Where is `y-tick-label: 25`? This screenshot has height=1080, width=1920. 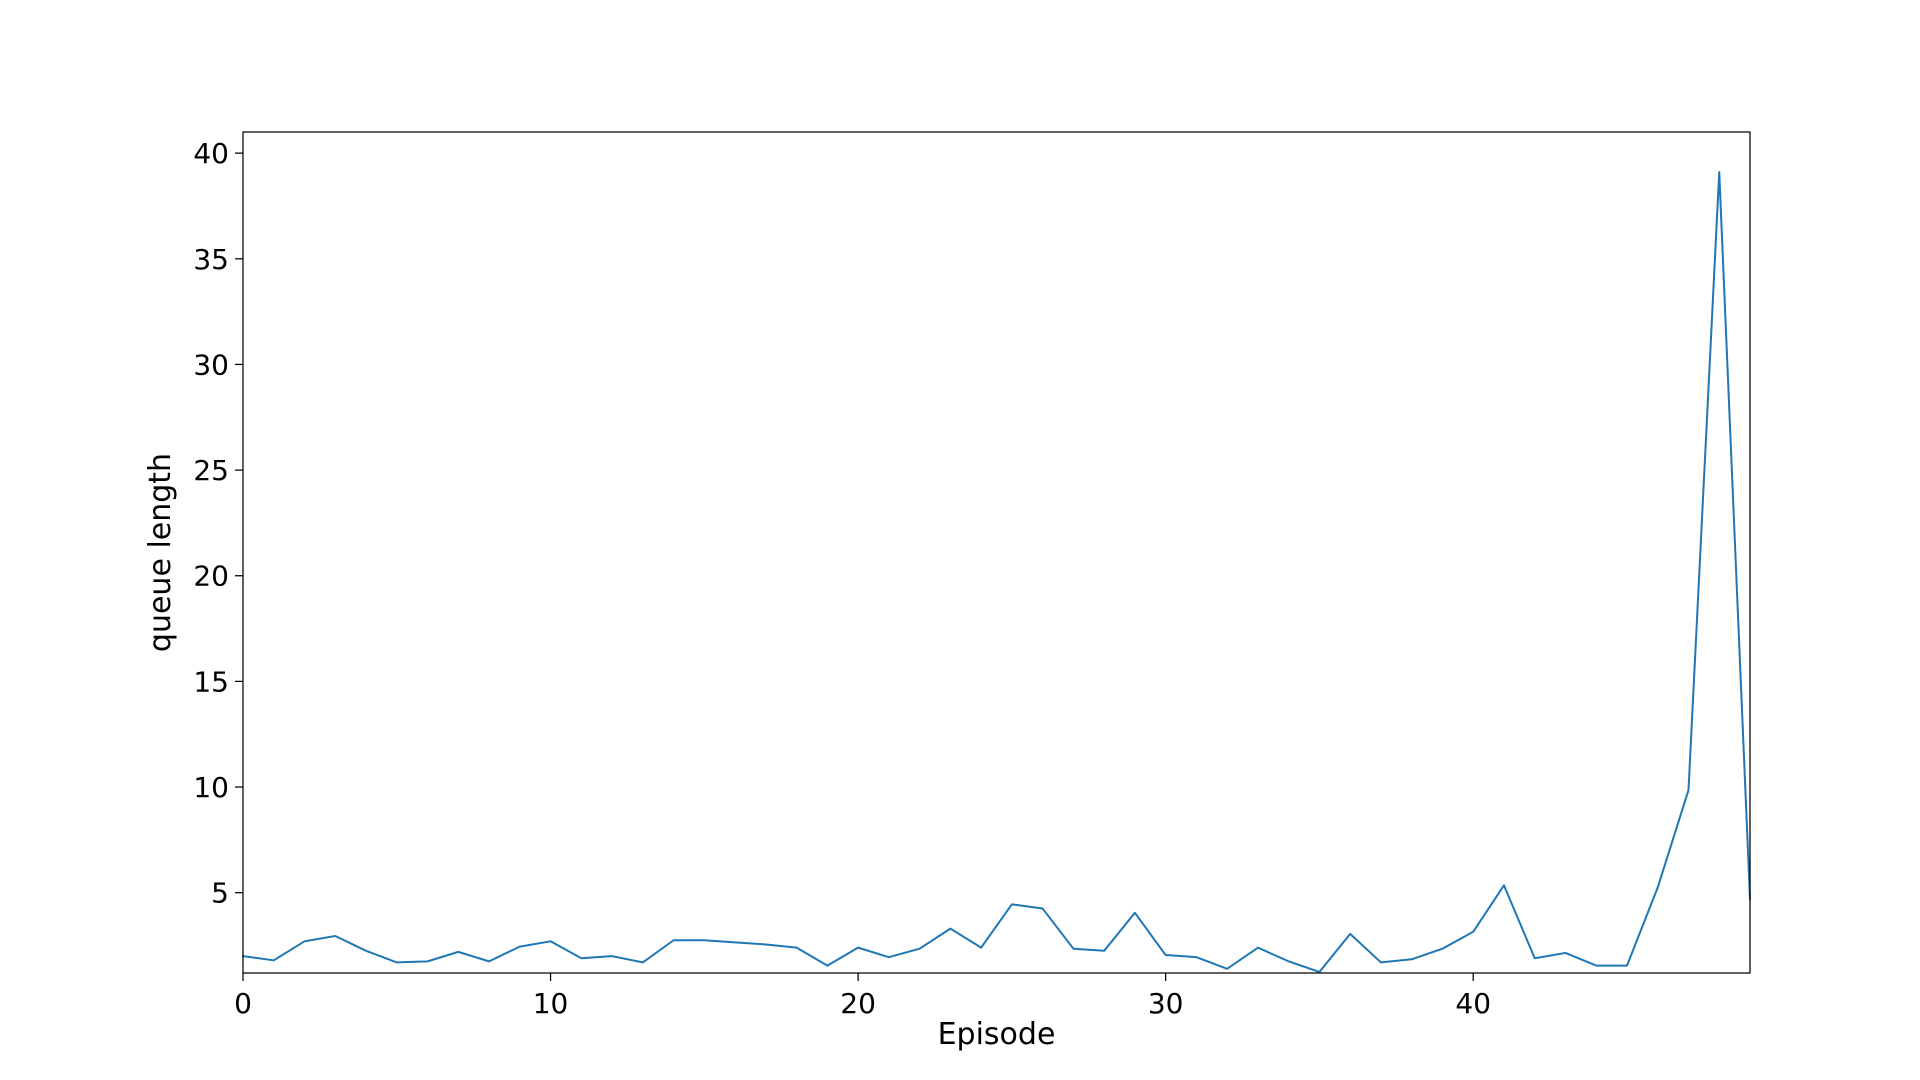
y-tick-label: 25 is located at coordinates (211, 470).